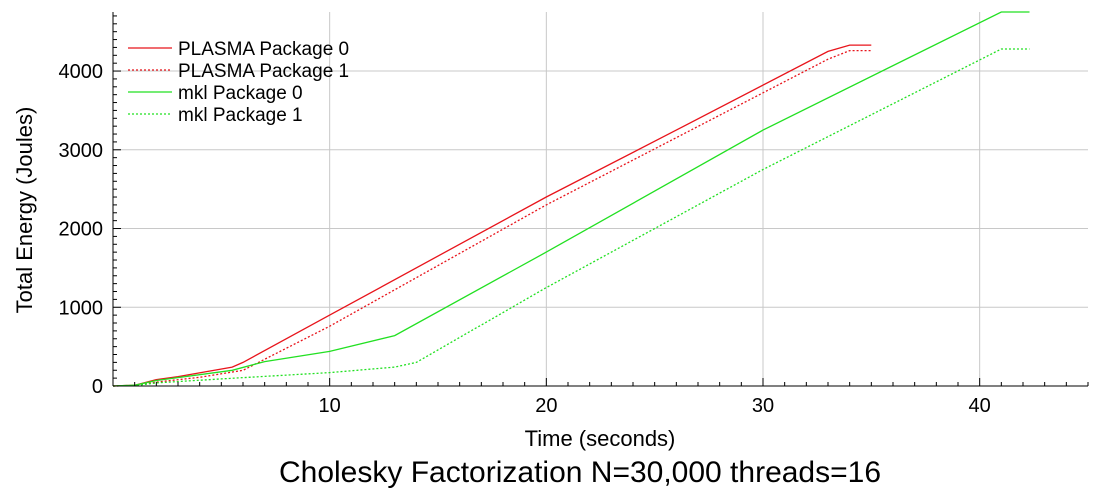 The width and height of the screenshot is (1100, 494). Describe the element at coordinates (600, 438) in the screenshot. I see `x-axis-title: Time (seconds)` at that location.